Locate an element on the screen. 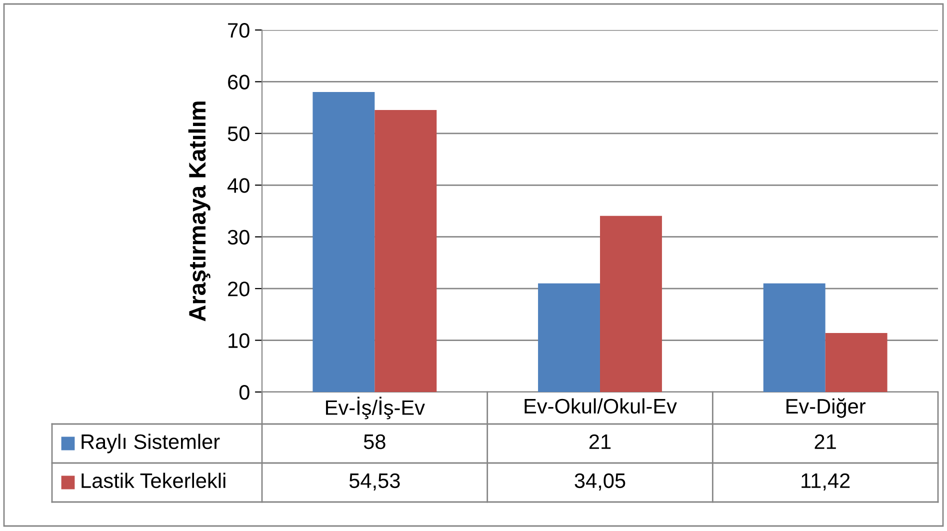 The height and width of the screenshot is (531, 947). x-tick-label: Ev-Diğer is located at coordinates (826, 408).